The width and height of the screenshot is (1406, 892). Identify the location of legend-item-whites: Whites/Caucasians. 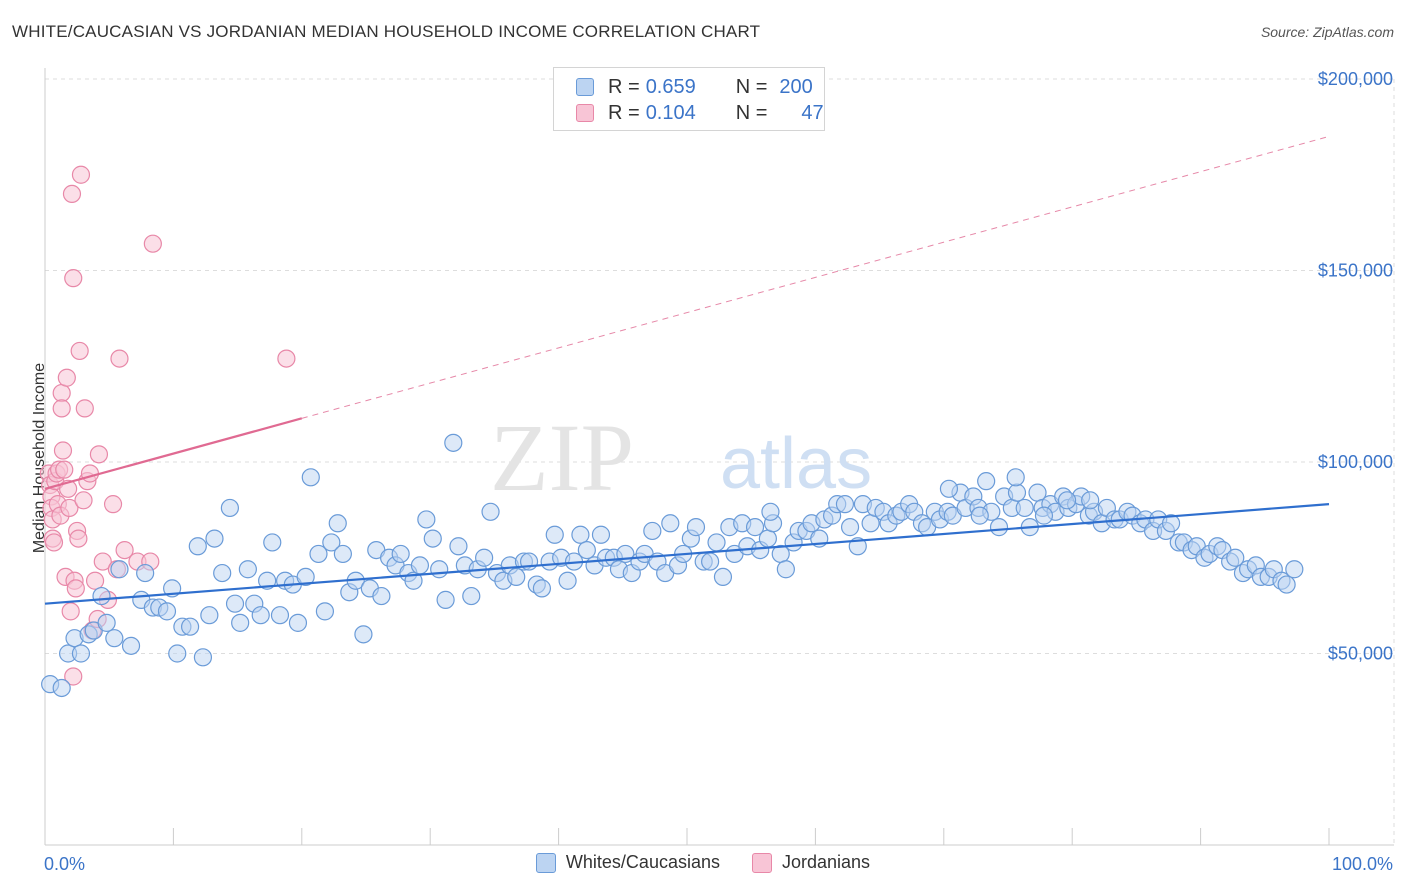
(627, 862).